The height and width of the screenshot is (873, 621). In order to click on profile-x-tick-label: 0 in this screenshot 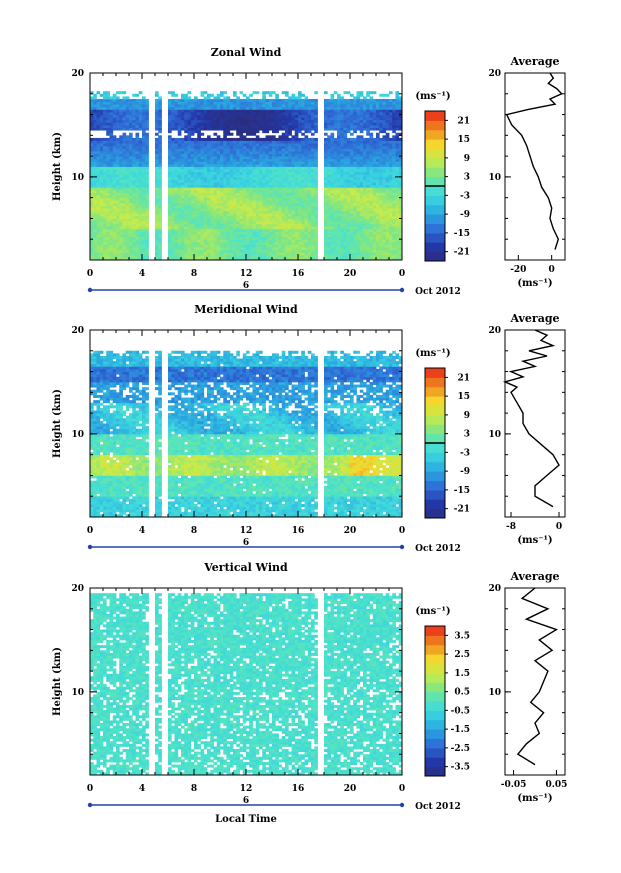, I will do `click(552, 270)`.